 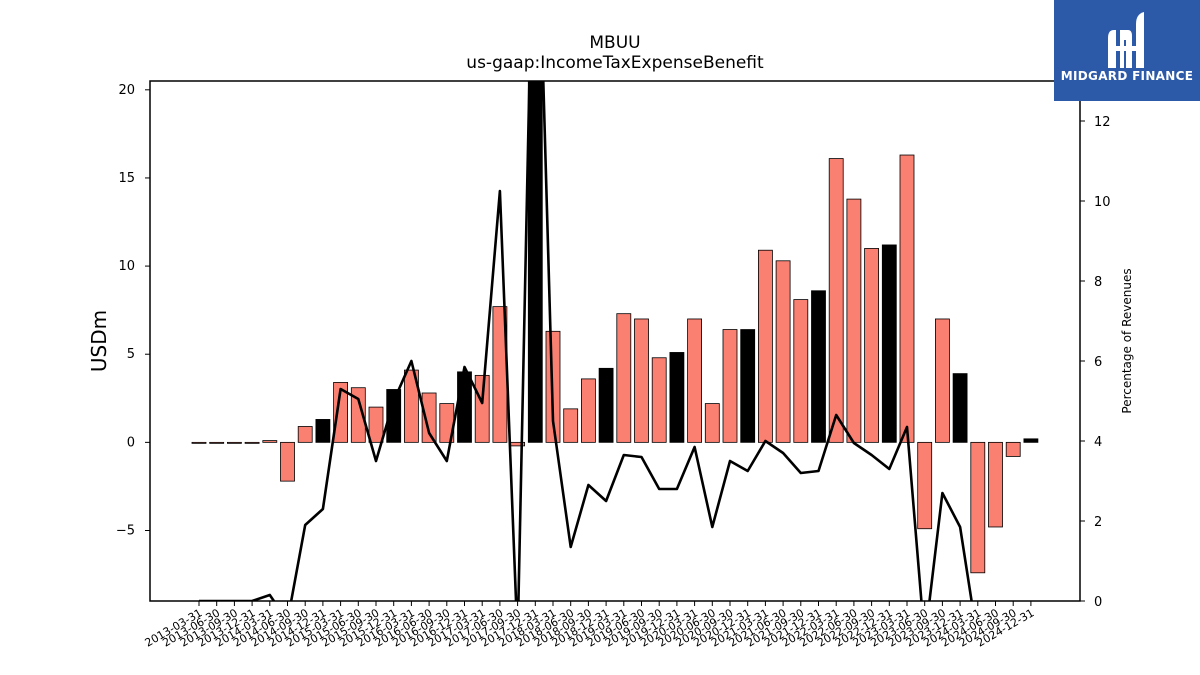 What do you see at coordinates (1098, 522) in the screenshot?
I see `y2-tick-label: 2` at bounding box center [1098, 522].